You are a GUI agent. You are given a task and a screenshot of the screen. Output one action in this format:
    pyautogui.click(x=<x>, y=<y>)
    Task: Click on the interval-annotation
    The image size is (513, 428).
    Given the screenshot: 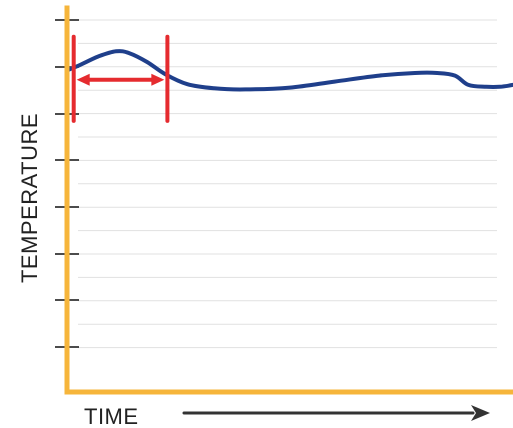 What is the action you would take?
    pyautogui.click(x=120, y=78)
    